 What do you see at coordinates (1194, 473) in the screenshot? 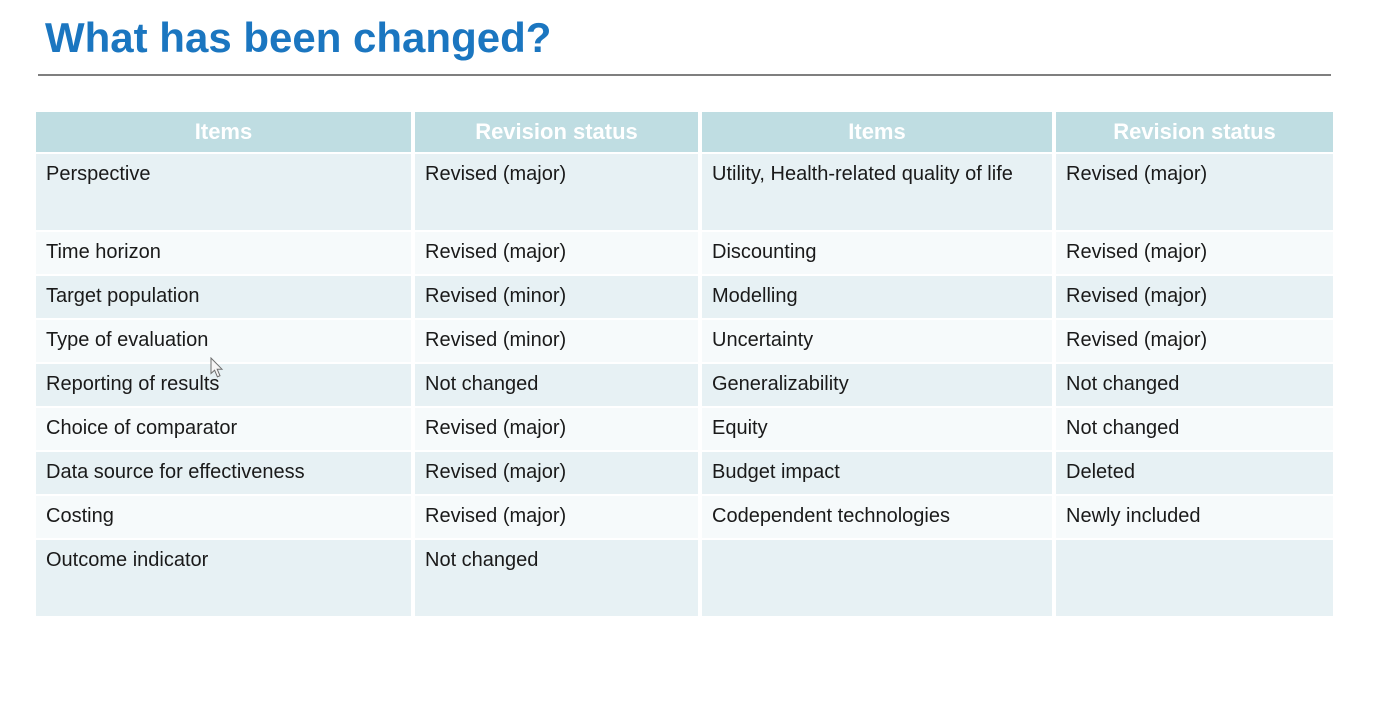
I see `status-cell-right: Deleted` at bounding box center [1194, 473].